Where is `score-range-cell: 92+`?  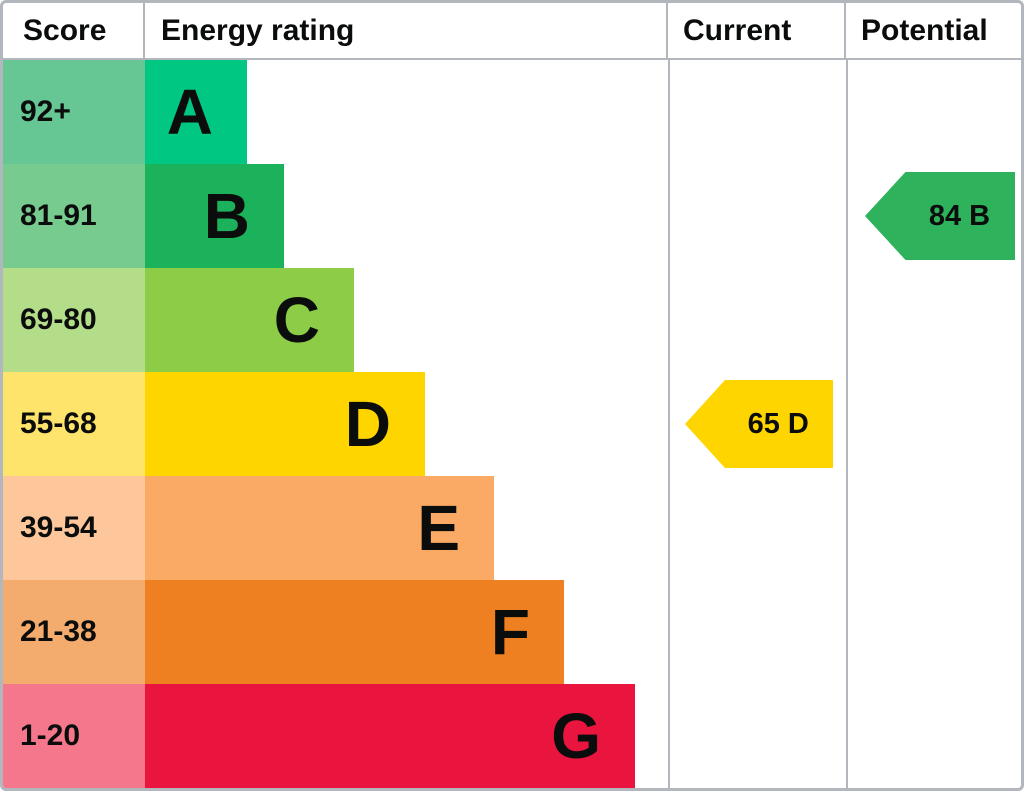
score-range-cell: 92+ is located at coordinates (74, 112).